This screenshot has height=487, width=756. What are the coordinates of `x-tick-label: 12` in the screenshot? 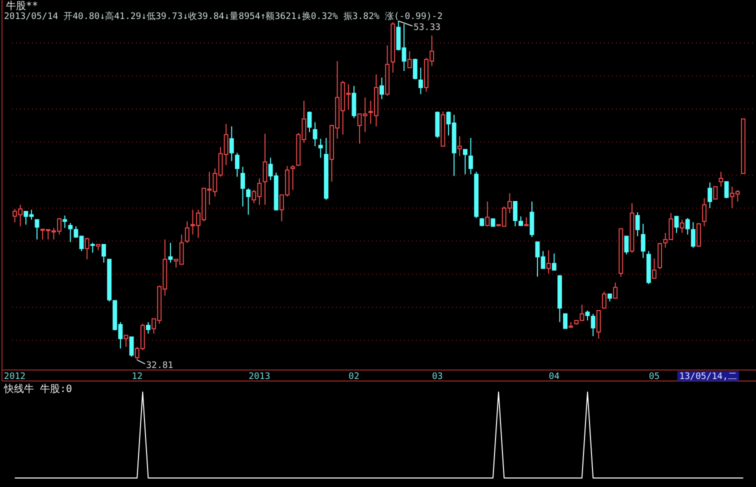 It's located at (137, 377).